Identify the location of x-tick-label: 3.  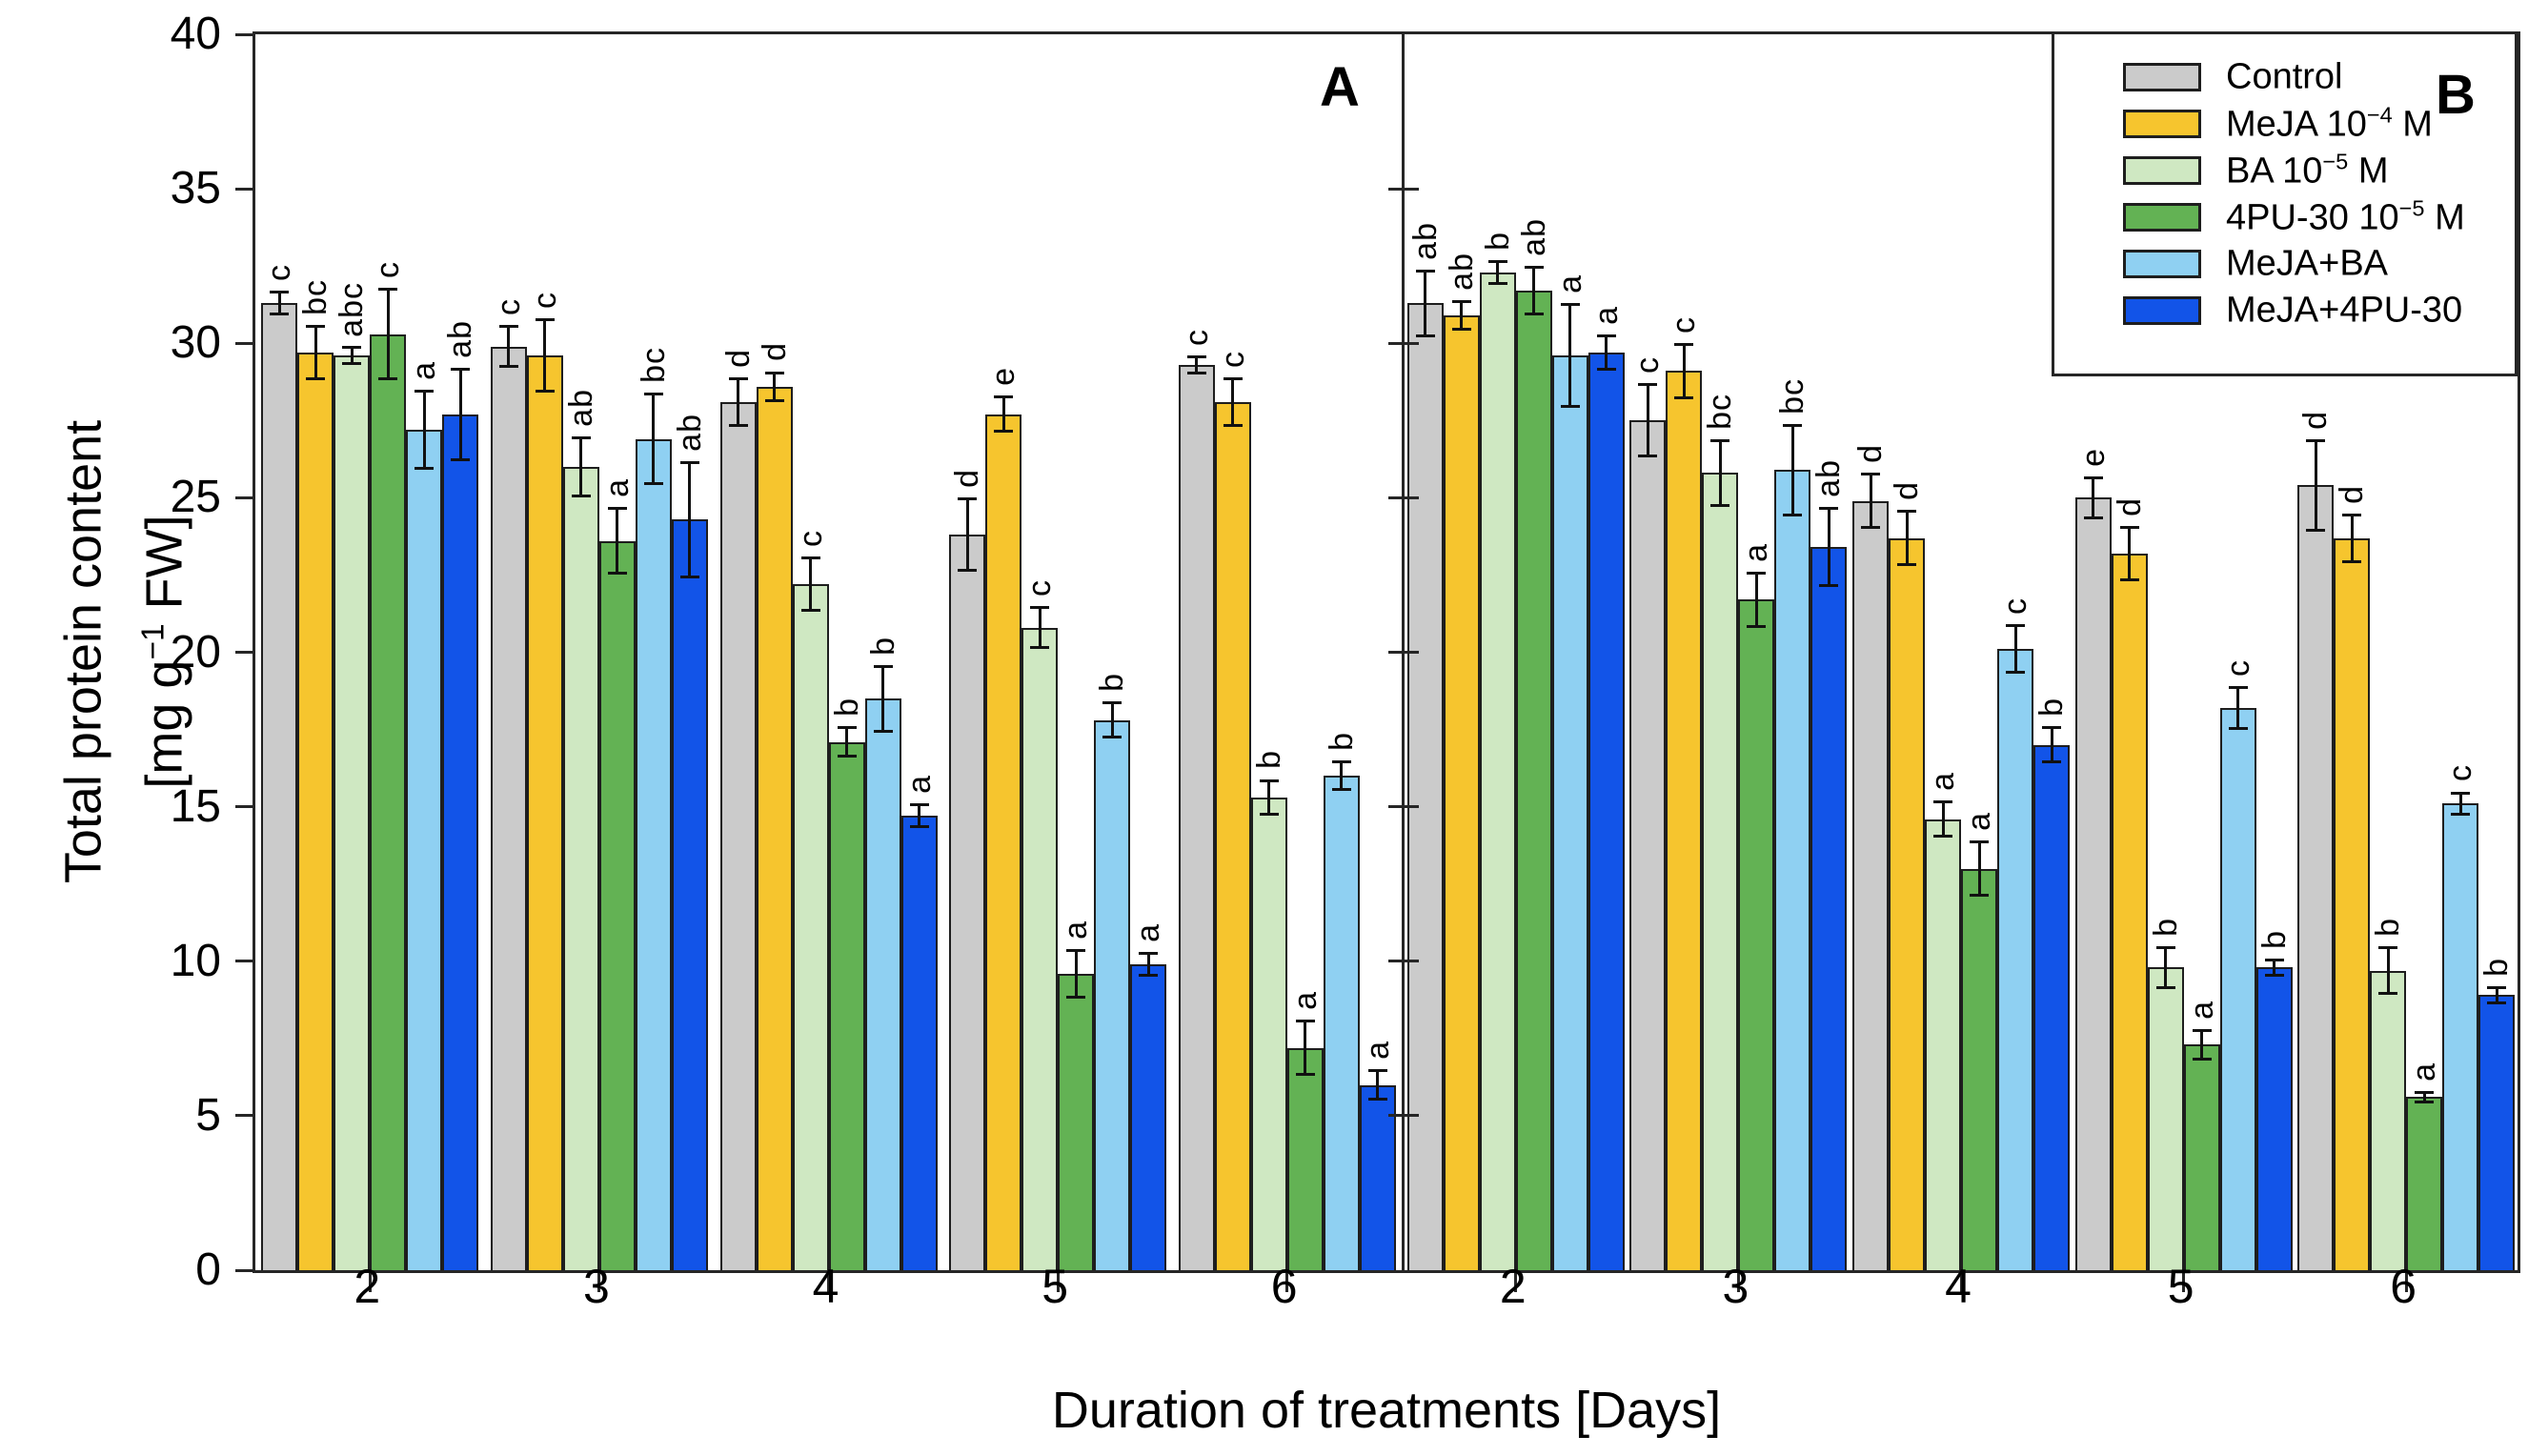
(596, 1286).